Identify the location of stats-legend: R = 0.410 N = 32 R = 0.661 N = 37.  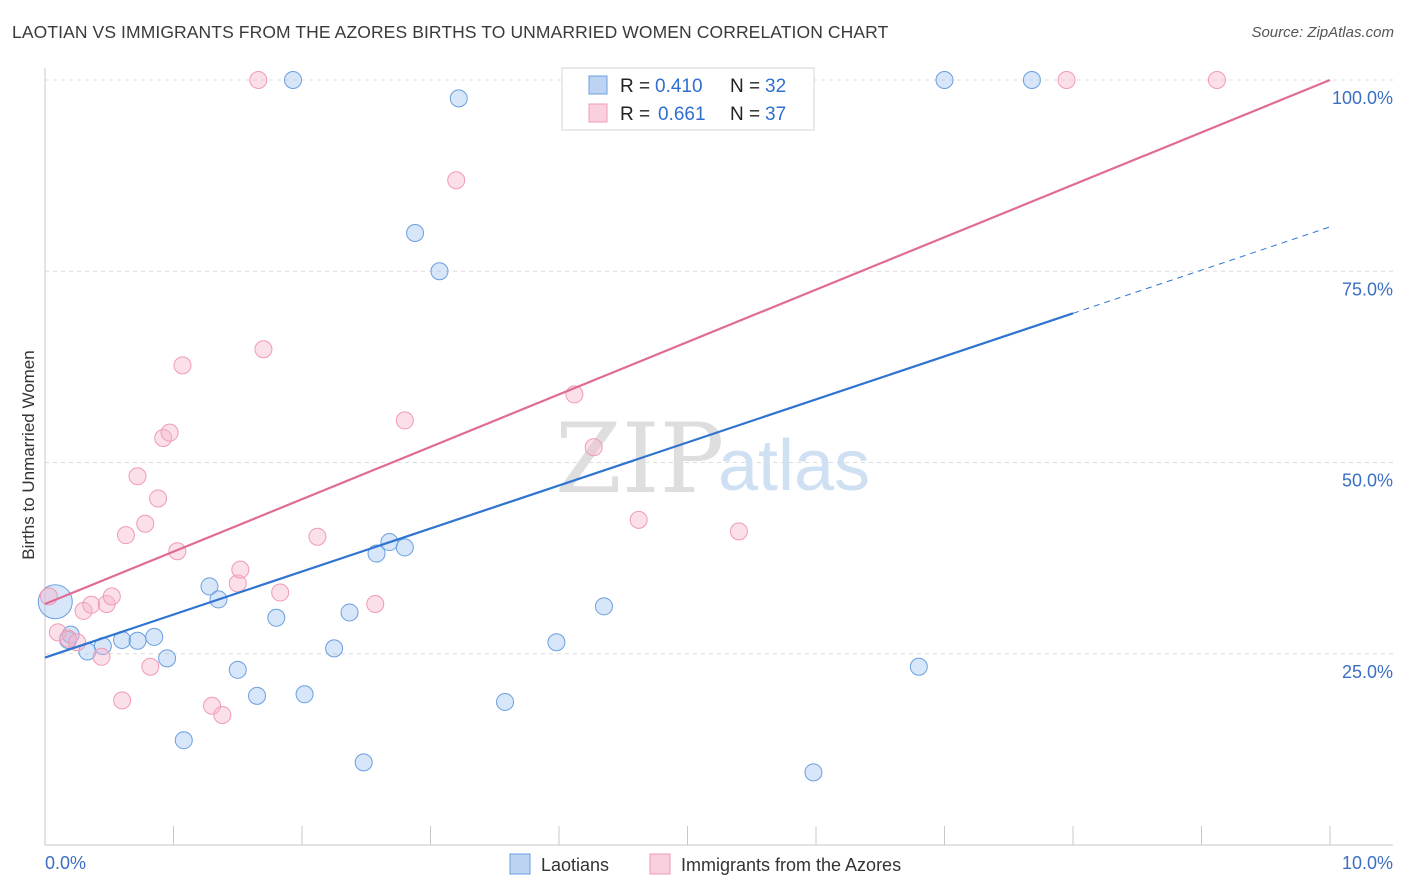
(688, 99).